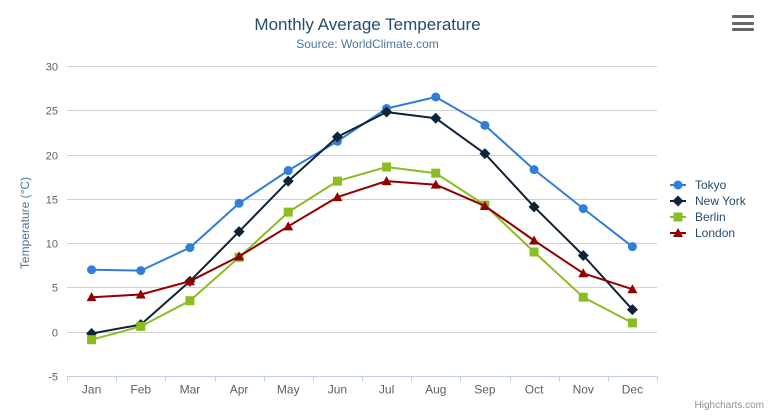 The height and width of the screenshot is (416, 769). Describe the element at coordinates (190, 390) in the screenshot. I see `x-axis-category-label: Mar` at that location.